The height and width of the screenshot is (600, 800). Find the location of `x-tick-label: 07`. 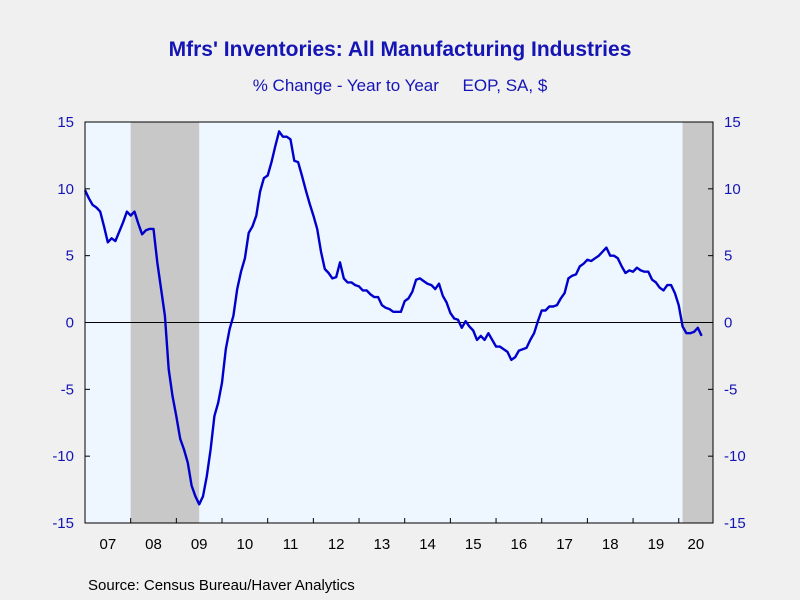

x-tick-label: 07 is located at coordinates (107, 544).